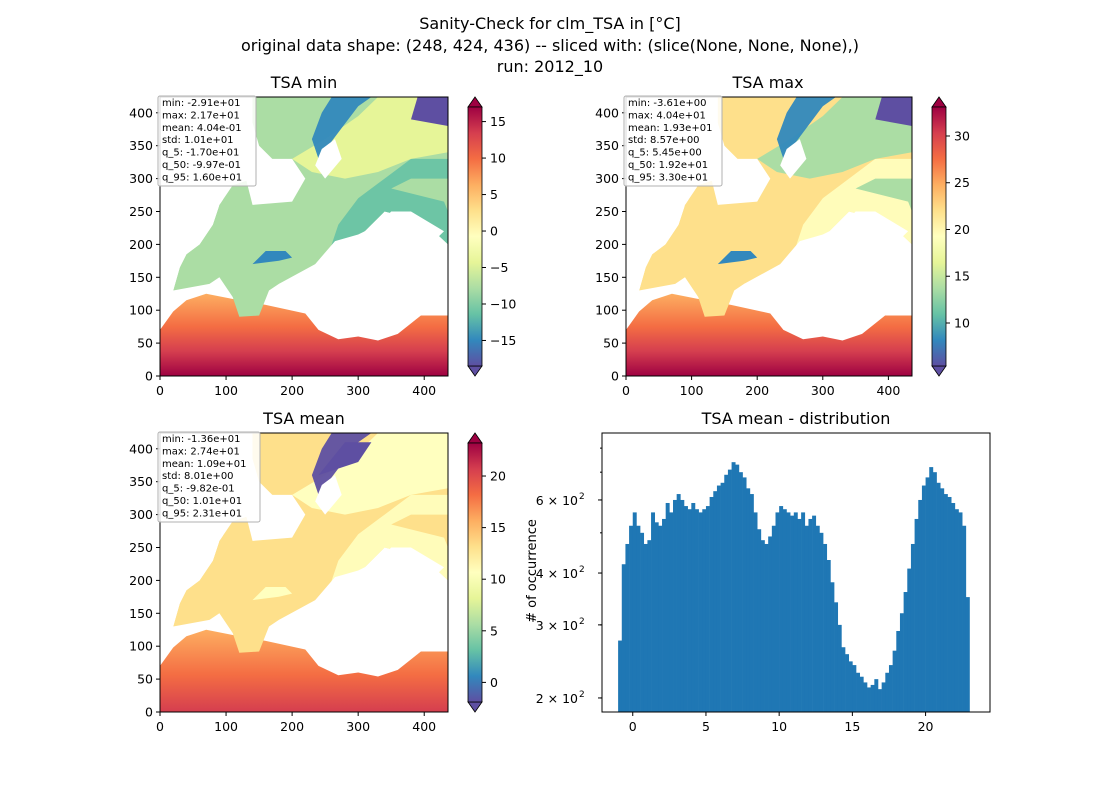 Image resolution: width=1100 pixels, height=800 pixels. I want to click on x-axis: 0 5 10 15 20, so click(781, 723).